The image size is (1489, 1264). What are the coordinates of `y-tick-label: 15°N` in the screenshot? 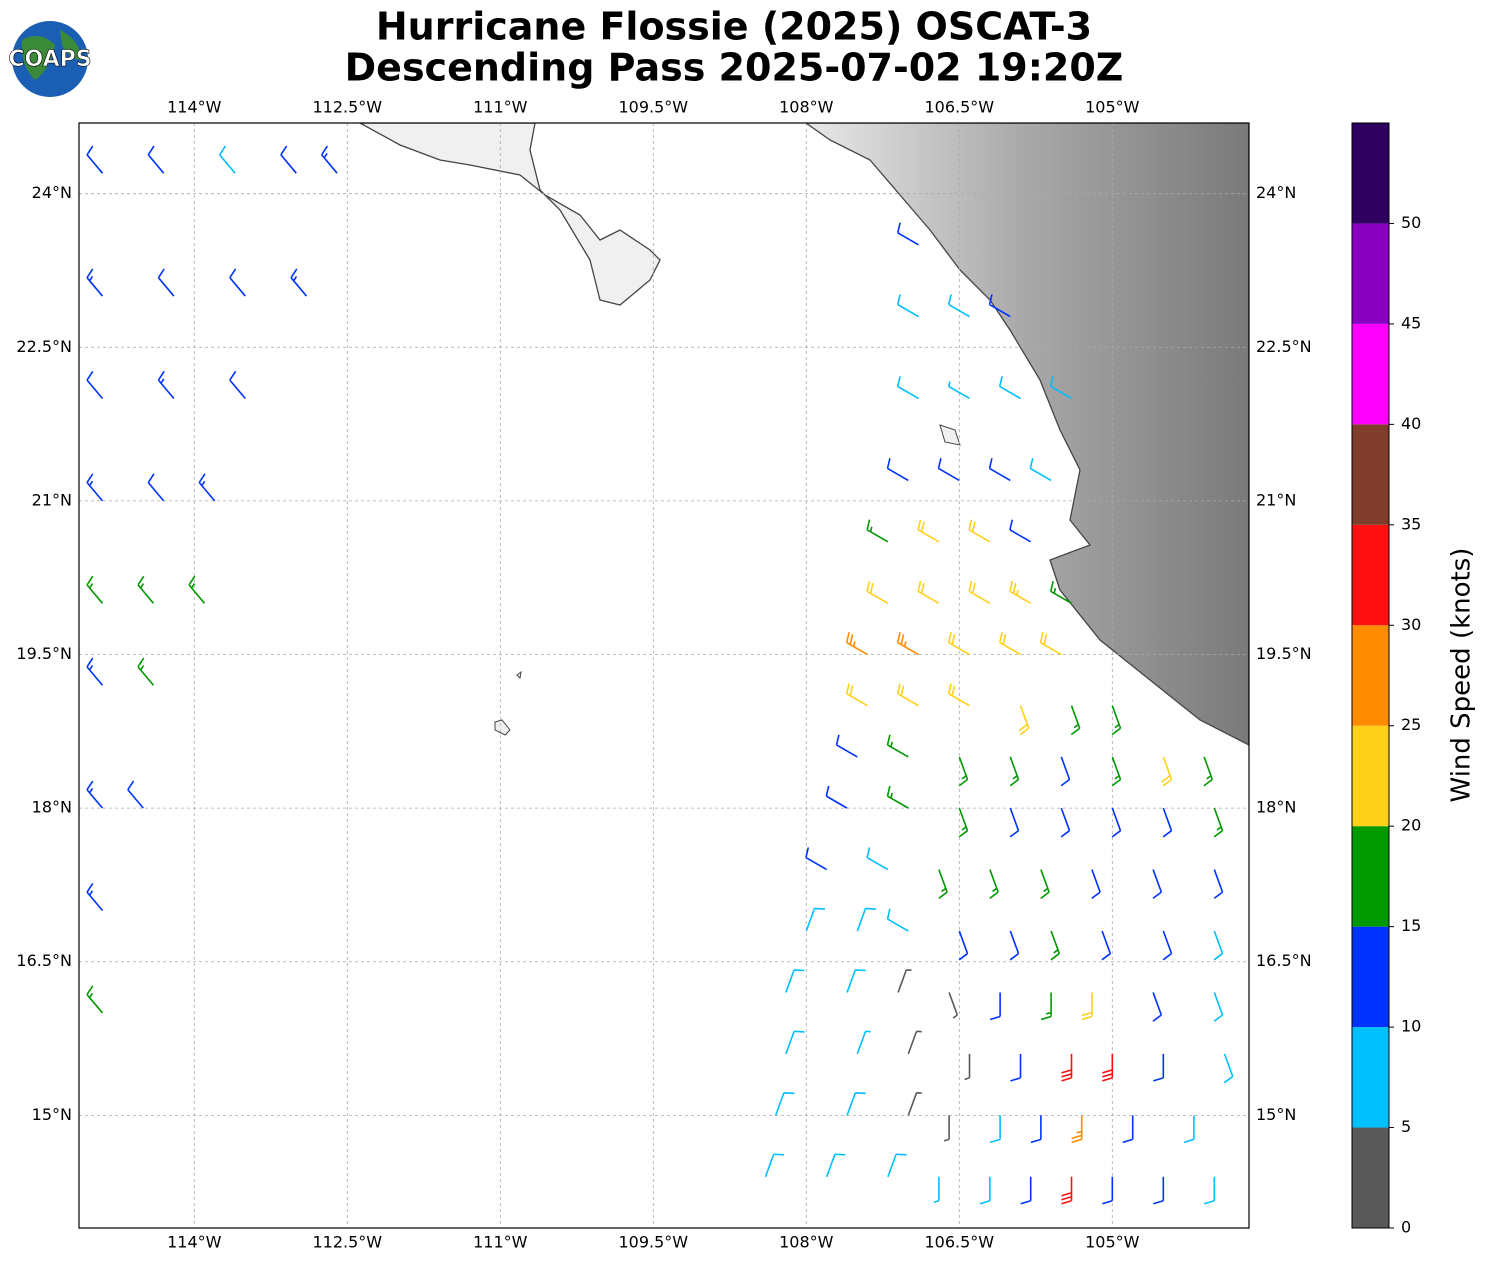 It's located at (52, 1114).